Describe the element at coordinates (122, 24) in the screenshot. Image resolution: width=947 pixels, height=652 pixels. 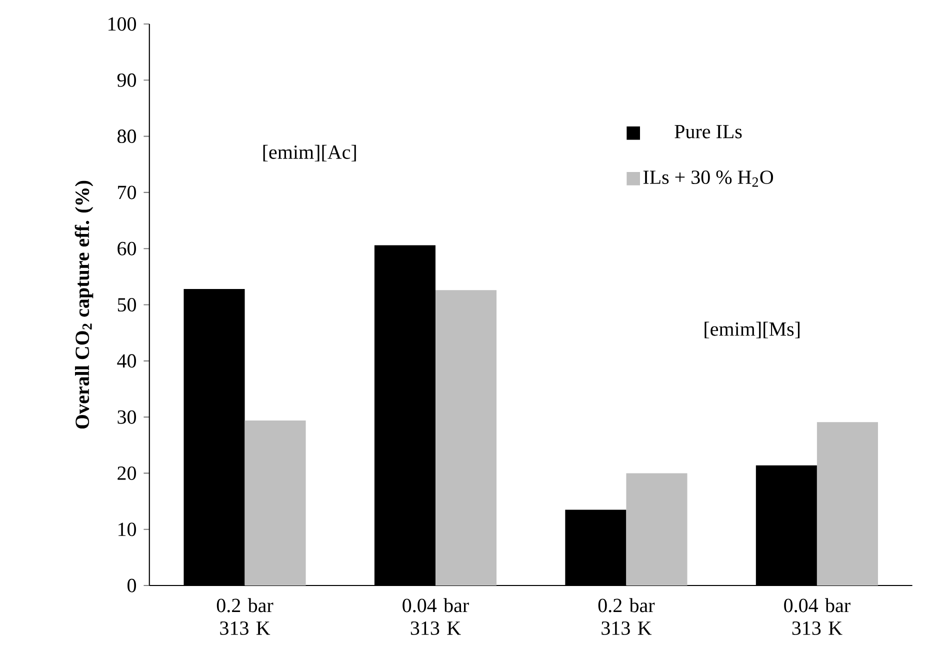
I see `y-tick-label: 100` at that location.